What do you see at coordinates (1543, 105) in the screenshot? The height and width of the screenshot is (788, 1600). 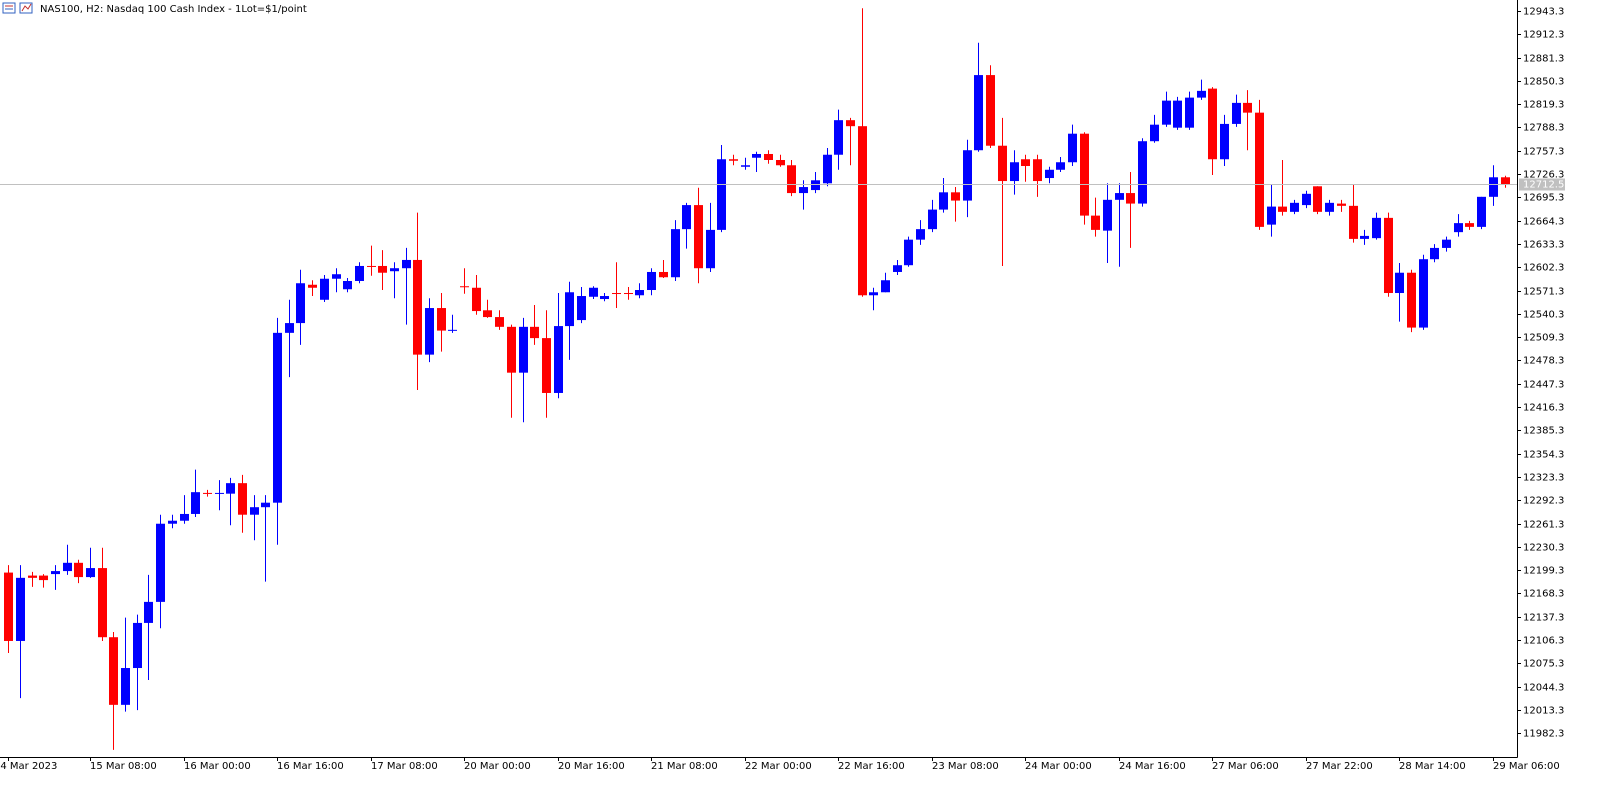 I see `y-tick-label: 12819.3` at bounding box center [1543, 105].